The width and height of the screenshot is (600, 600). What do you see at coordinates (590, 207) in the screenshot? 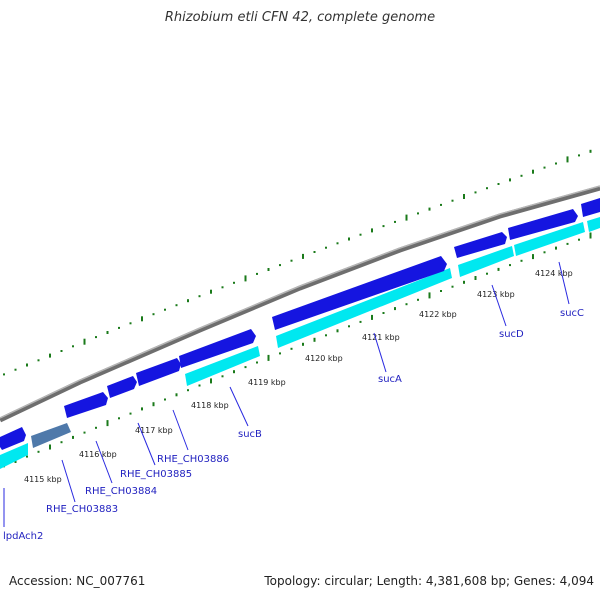
I see `gene-arrow-partial` at bounding box center [590, 207].